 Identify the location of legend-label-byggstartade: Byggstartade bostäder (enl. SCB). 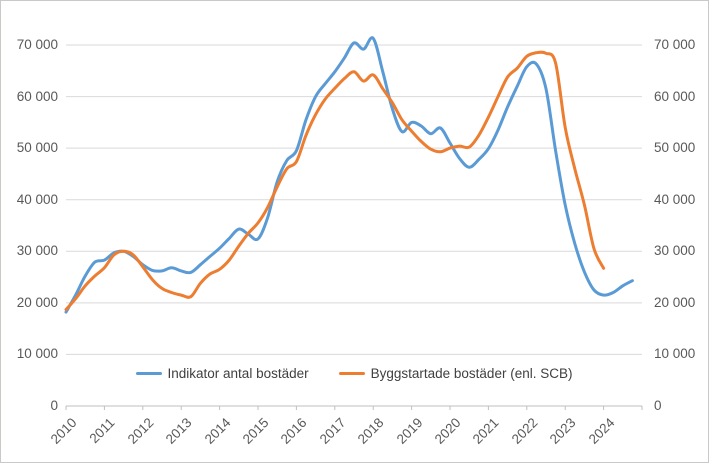
(471, 373).